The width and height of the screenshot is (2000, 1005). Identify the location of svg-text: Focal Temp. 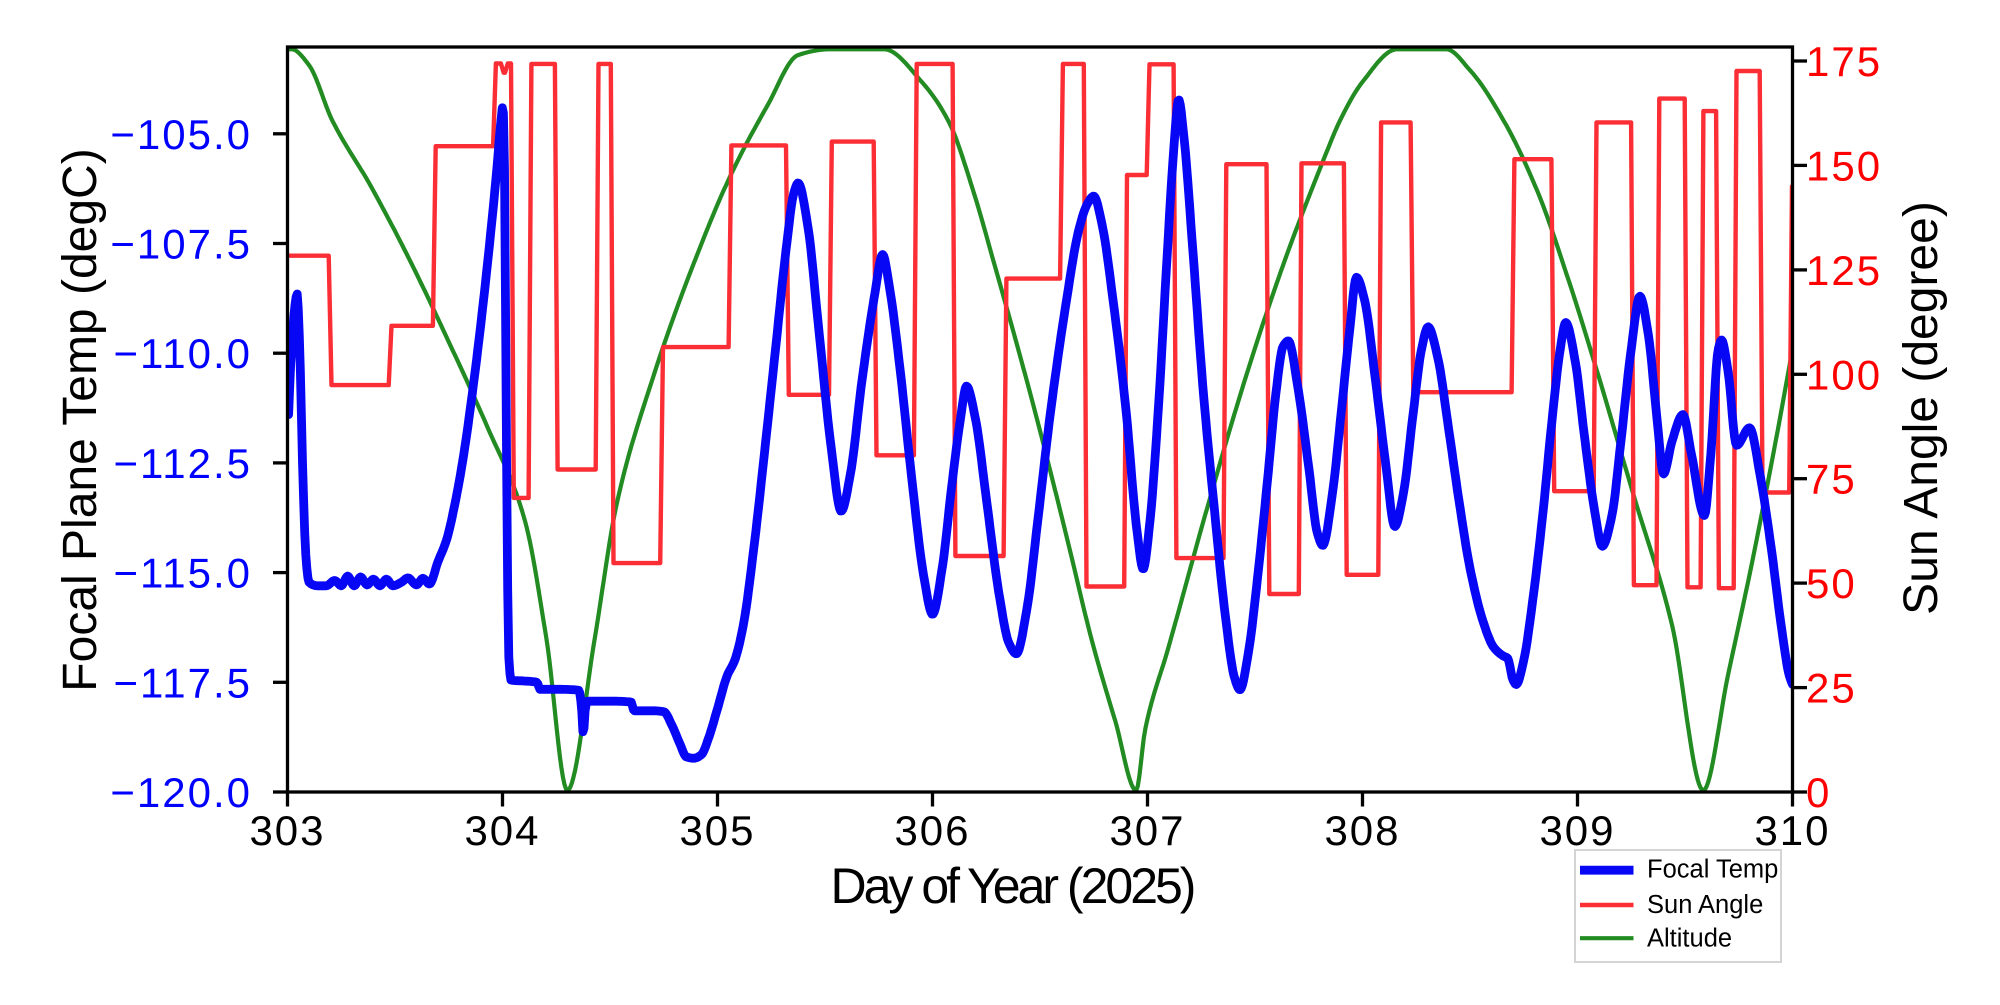
(1712, 870).